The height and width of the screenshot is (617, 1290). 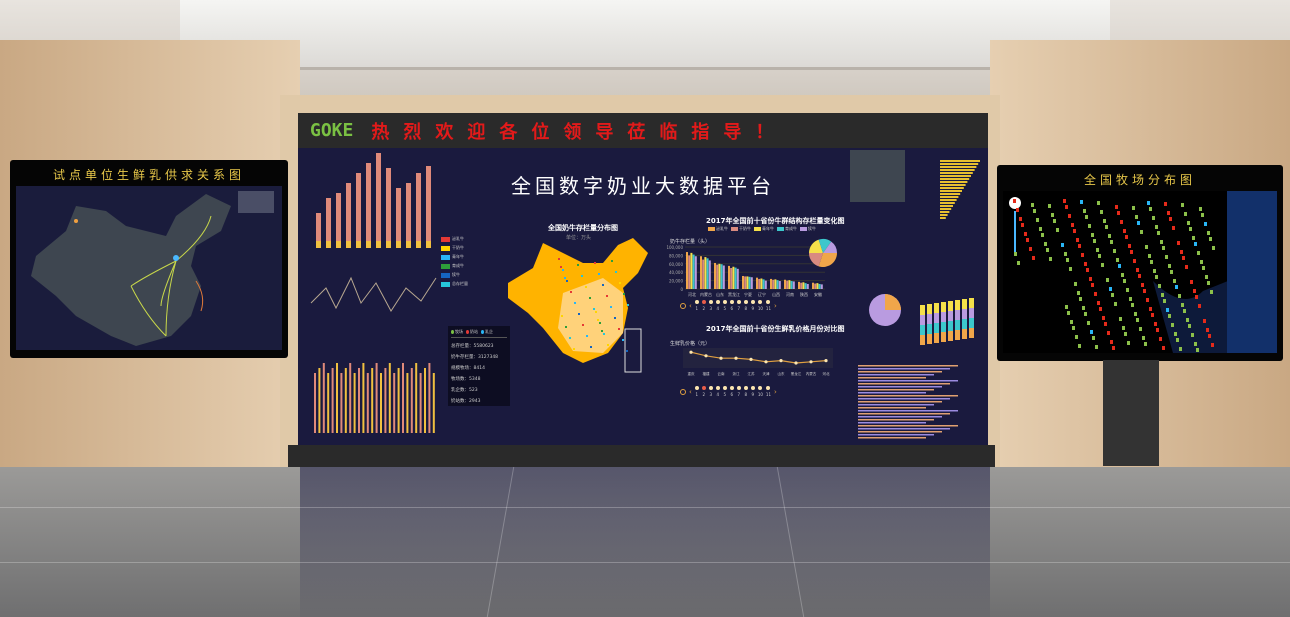 I want to click on x-tick-label: 内蒙古, so click(x=811, y=373).